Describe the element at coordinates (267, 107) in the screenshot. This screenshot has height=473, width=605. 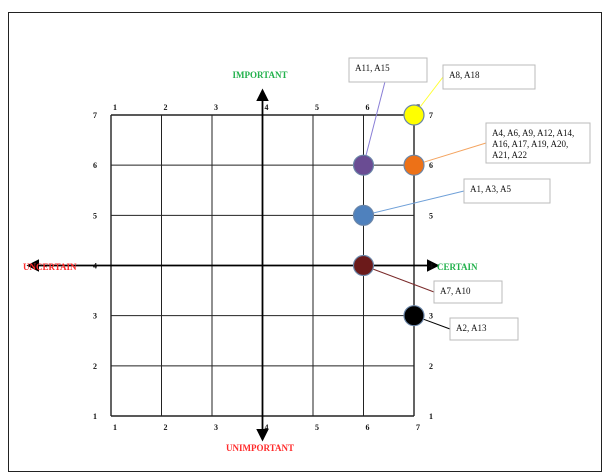
I see `x-tick-label-top: 4` at that location.